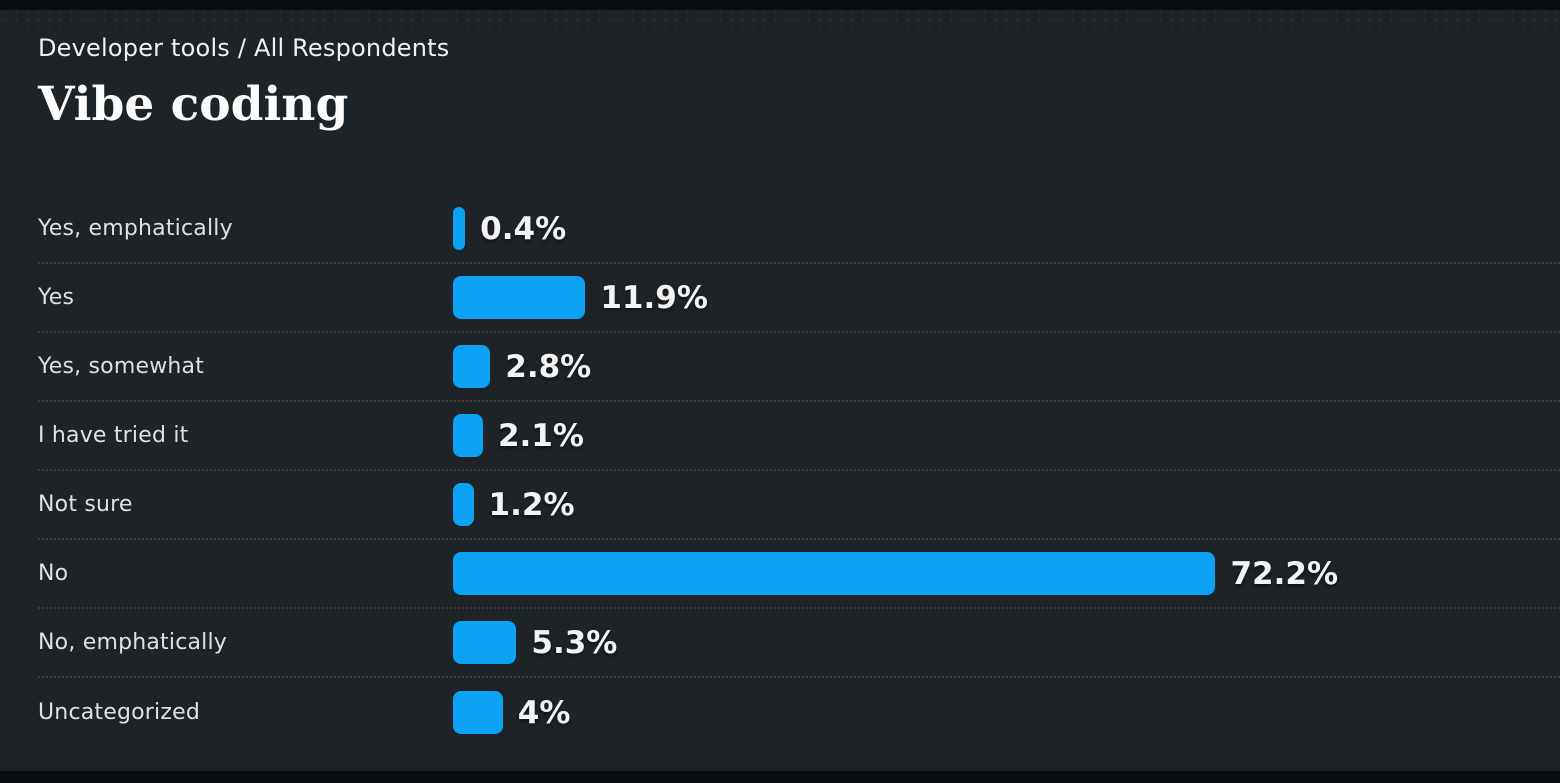  Describe the element at coordinates (548, 366) in the screenshot. I see `value-label: 2.8%` at that location.